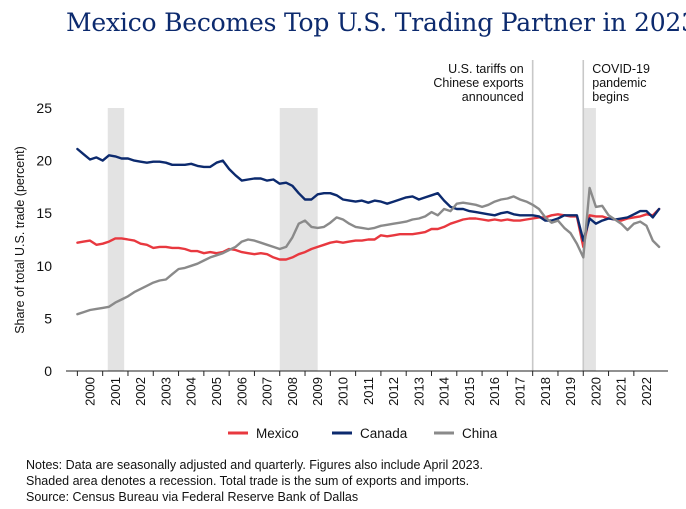  What do you see at coordinates (115, 391) in the screenshot?
I see `x-tick-label: 2001` at bounding box center [115, 391].